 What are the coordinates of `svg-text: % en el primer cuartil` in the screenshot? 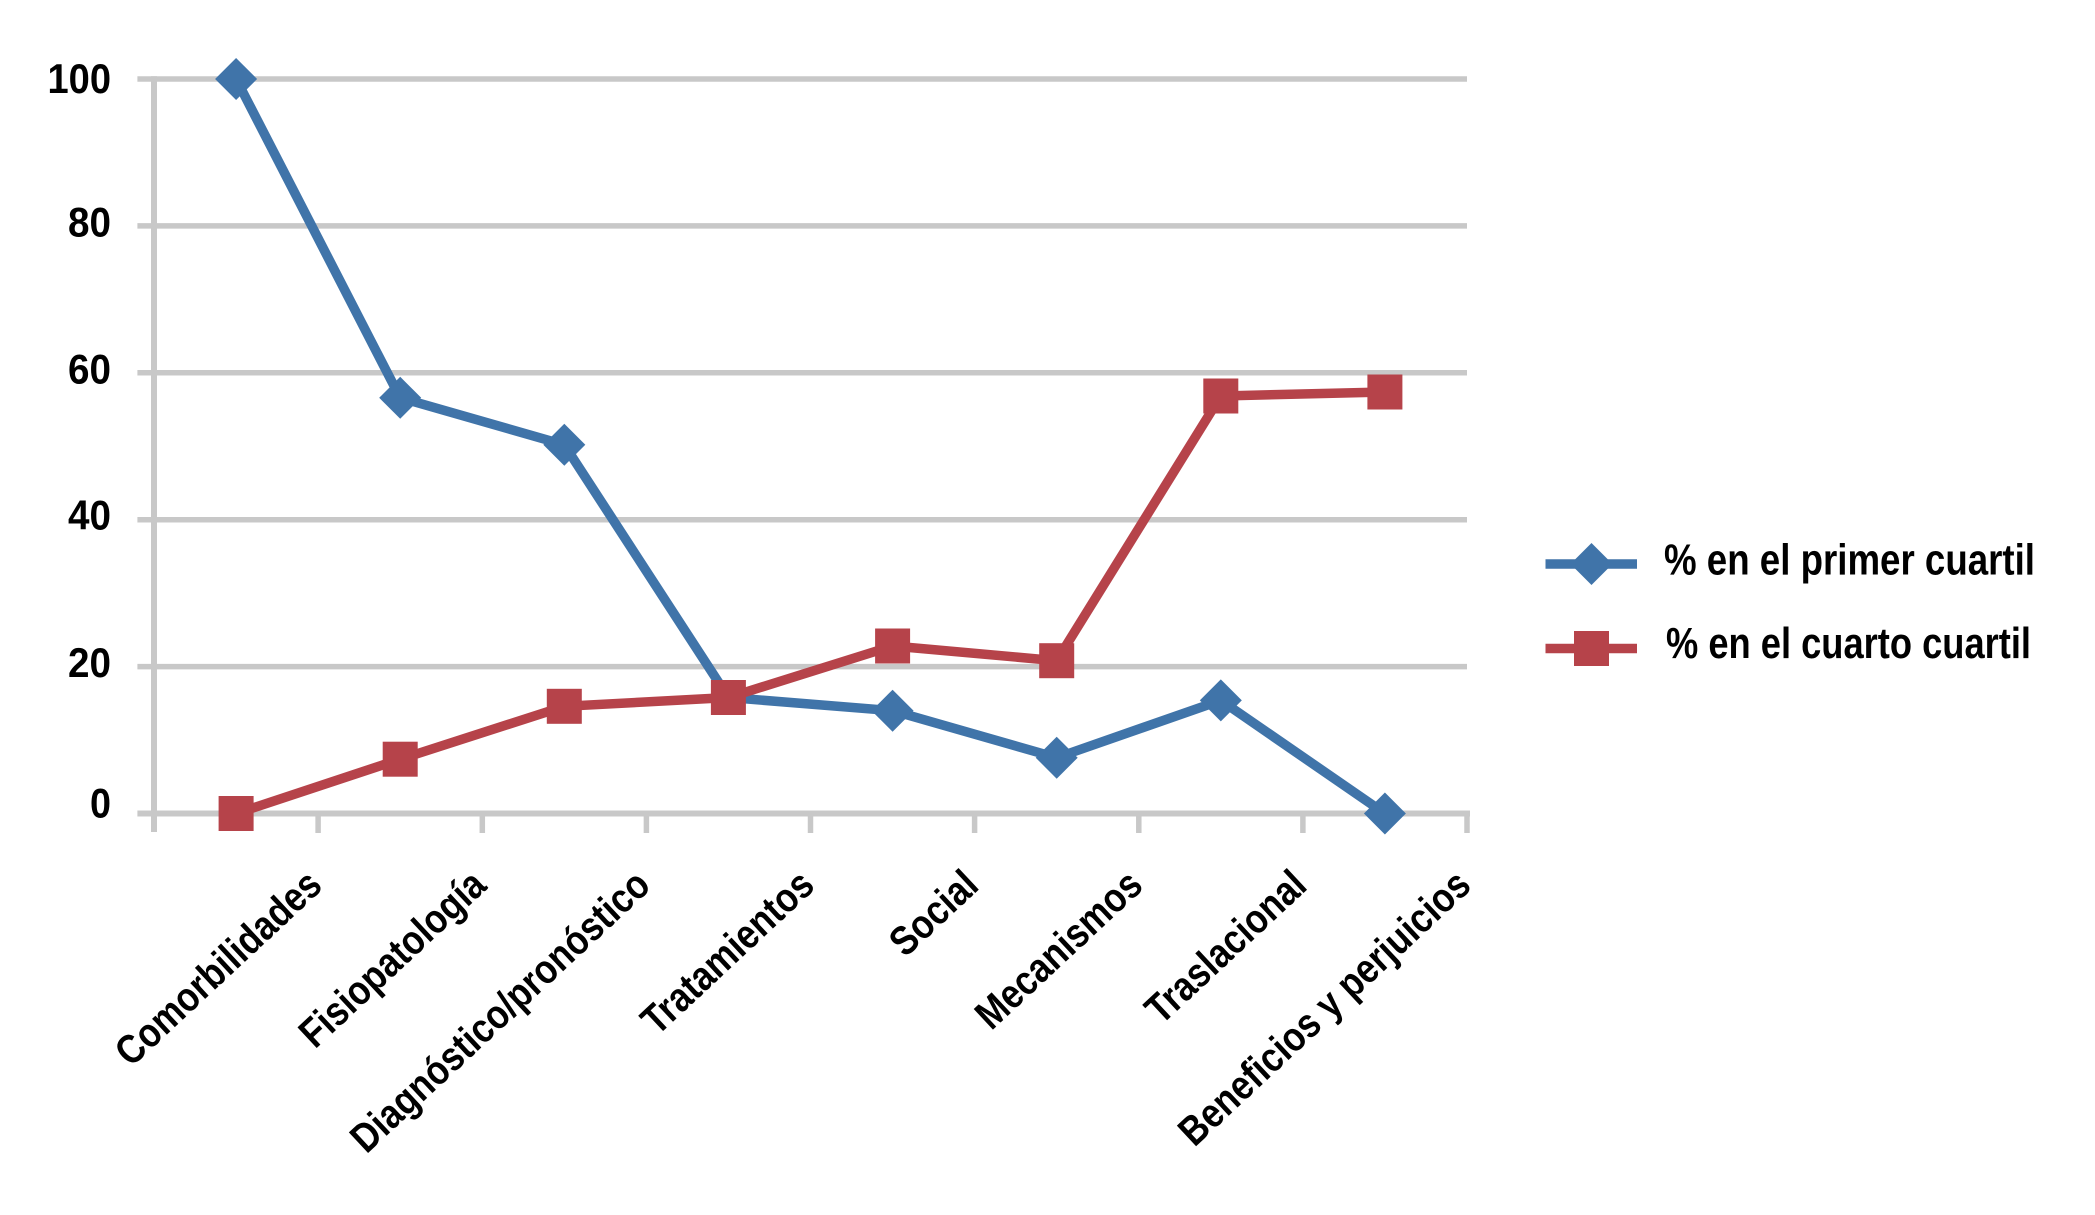 It's located at (1849, 560).